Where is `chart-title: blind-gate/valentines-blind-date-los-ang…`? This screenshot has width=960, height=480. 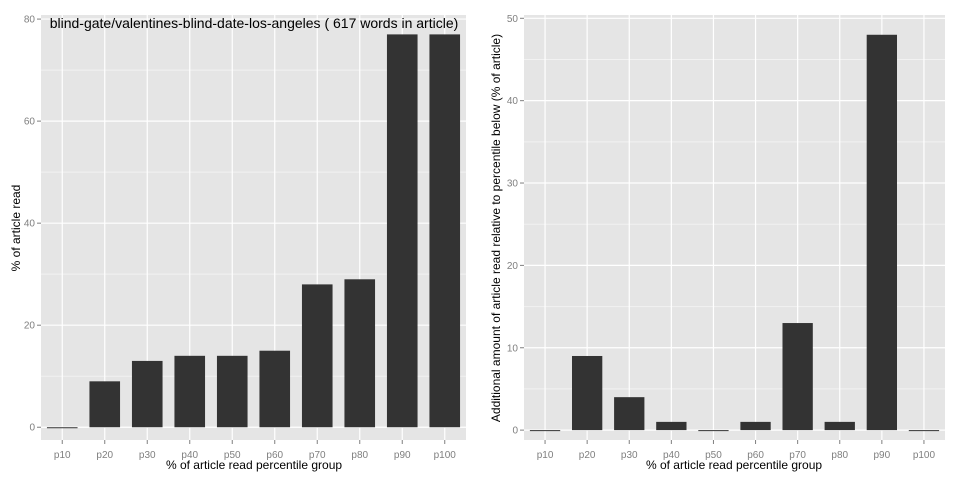
chart-title: blind-gate/valentines-blind-date-los-ang… is located at coordinates (254, 23).